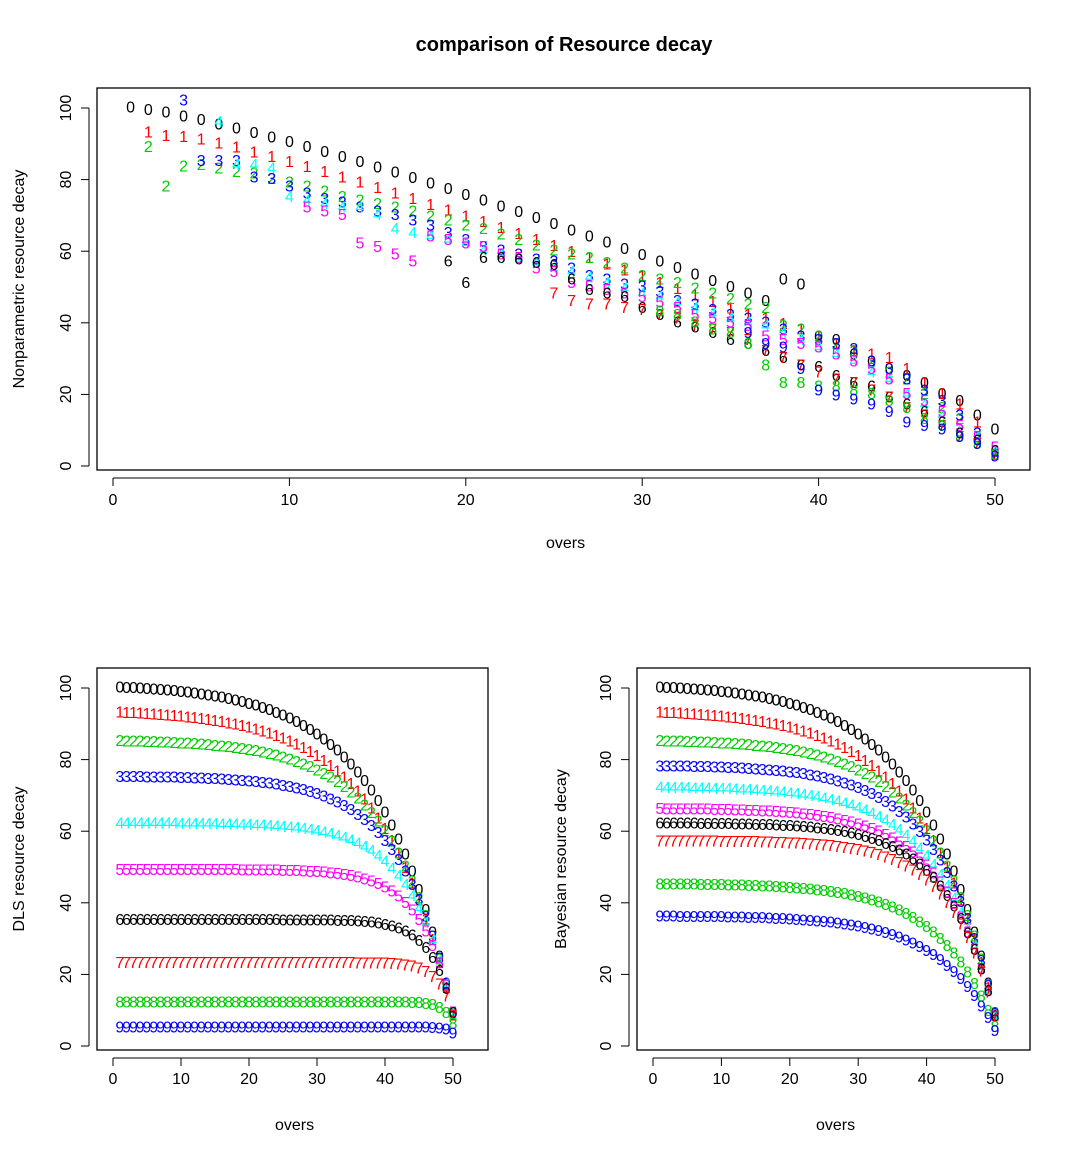 This screenshot has height=1163, width=1080. Describe the element at coordinates (927, 1079) in the screenshot. I see `x-tick-label: 40` at that location.